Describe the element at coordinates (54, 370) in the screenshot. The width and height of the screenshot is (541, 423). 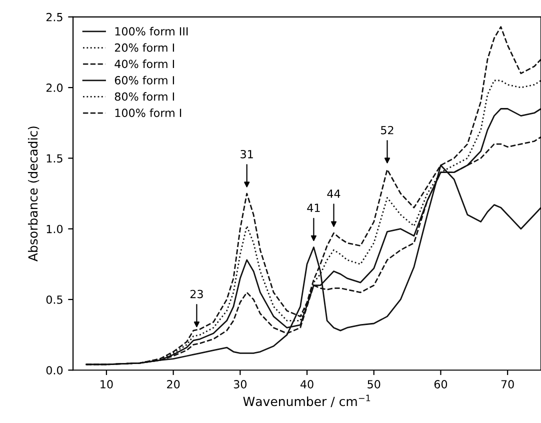
I see `y-tick-label: 0.0` at that location.